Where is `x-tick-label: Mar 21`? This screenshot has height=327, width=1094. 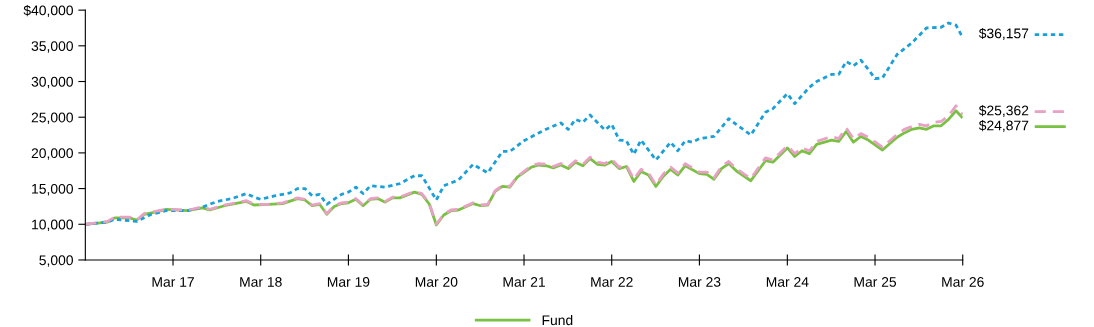 x-tick-label: Mar 21 is located at coordinates (524, 282).